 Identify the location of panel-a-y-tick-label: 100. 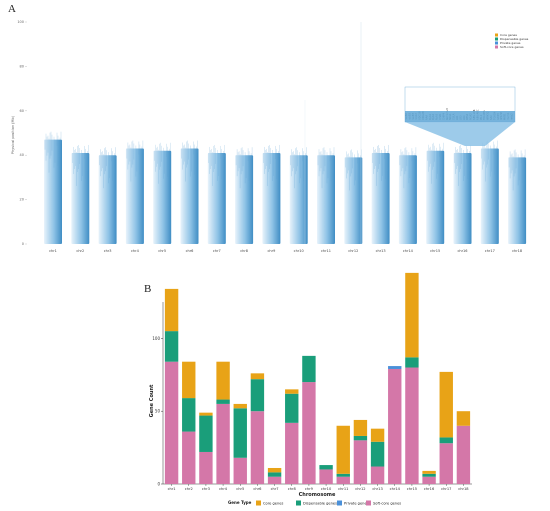
(20, 22).